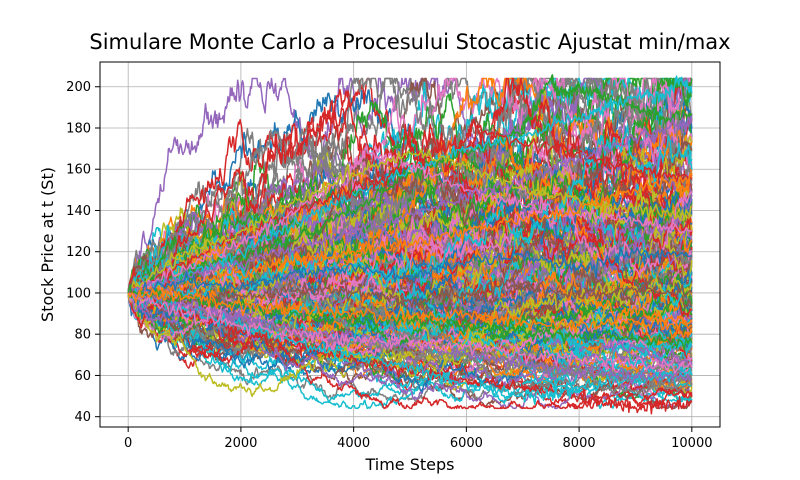 This screenshot has height=480, width=800. What do you see at coordinates (409, 464) in the screenshot?
I see `x-axis-title: Time Steps` at bounding box center [409, 464].